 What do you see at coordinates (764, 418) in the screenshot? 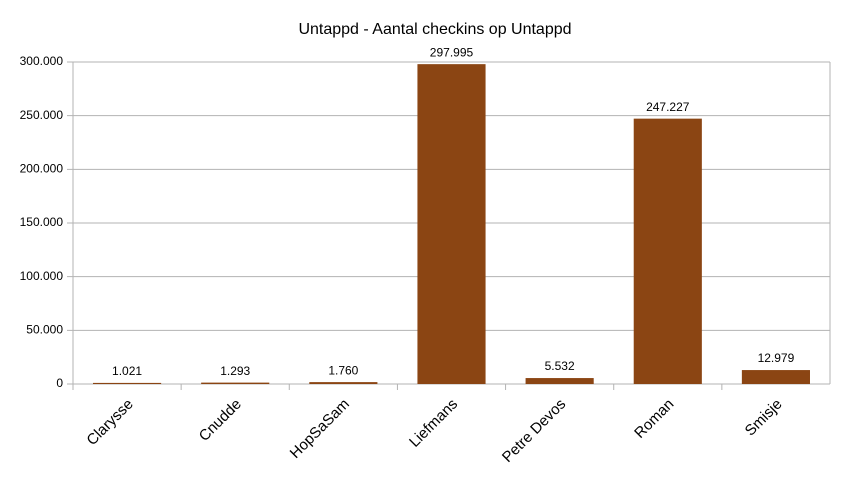
I see `x-tick-label: Smisje` at bounding box center [764, 418].